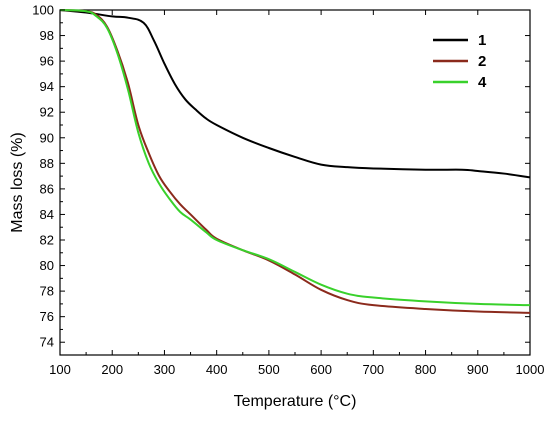 The width and height of the screenshot is (550, 422). I want to click on y-tick-label: 80, so click(47, 265).